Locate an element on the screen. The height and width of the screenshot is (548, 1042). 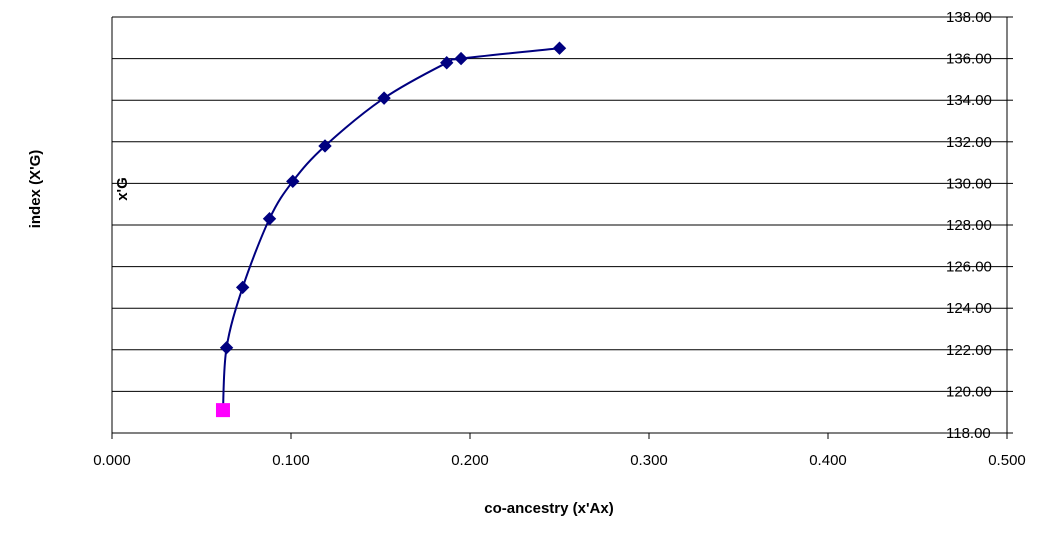
x-tick-label: 0.100 is located at coordinates (291, 460).